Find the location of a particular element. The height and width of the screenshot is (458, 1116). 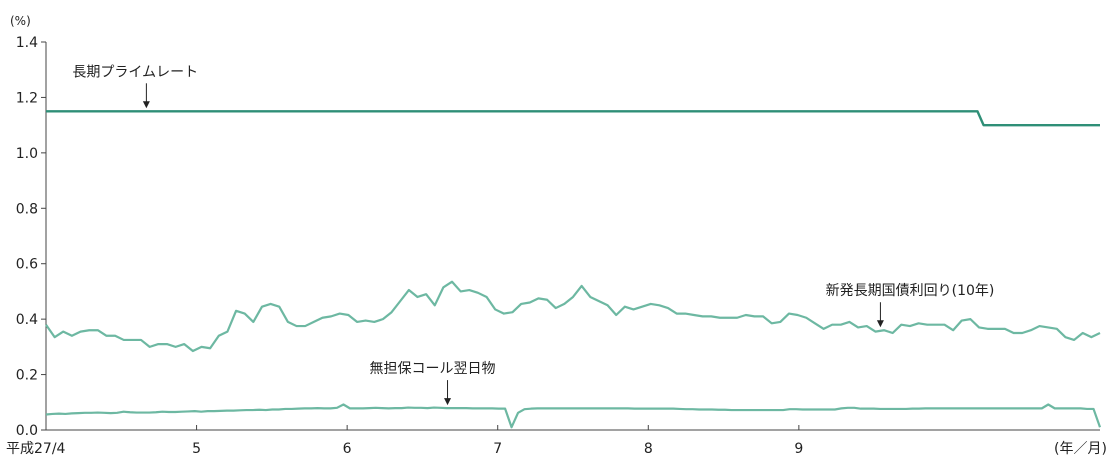

x-tick-label: 9 is located at coordinates (798, 449).